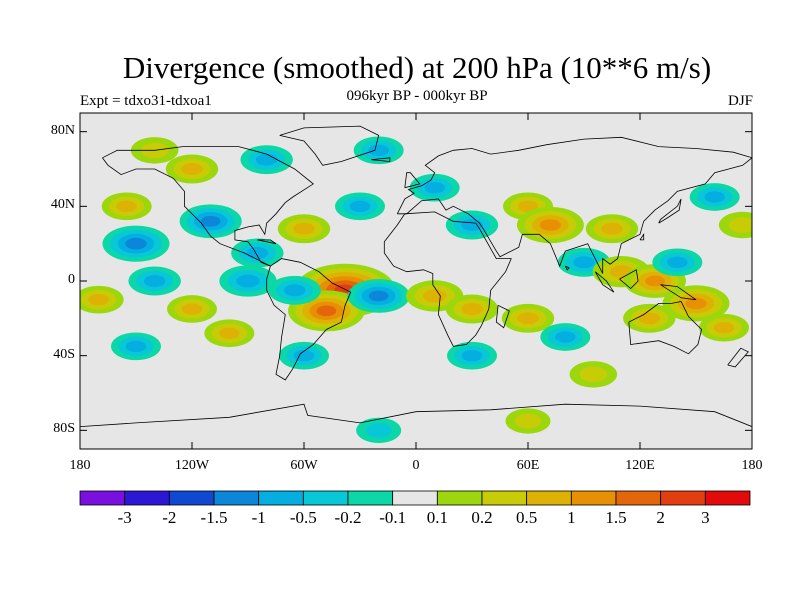 The height and width of the screenshot is (600, 800). Describe the element at coordinates (416, 465) in the screenshot. I see `lon-label: 0` at that location.